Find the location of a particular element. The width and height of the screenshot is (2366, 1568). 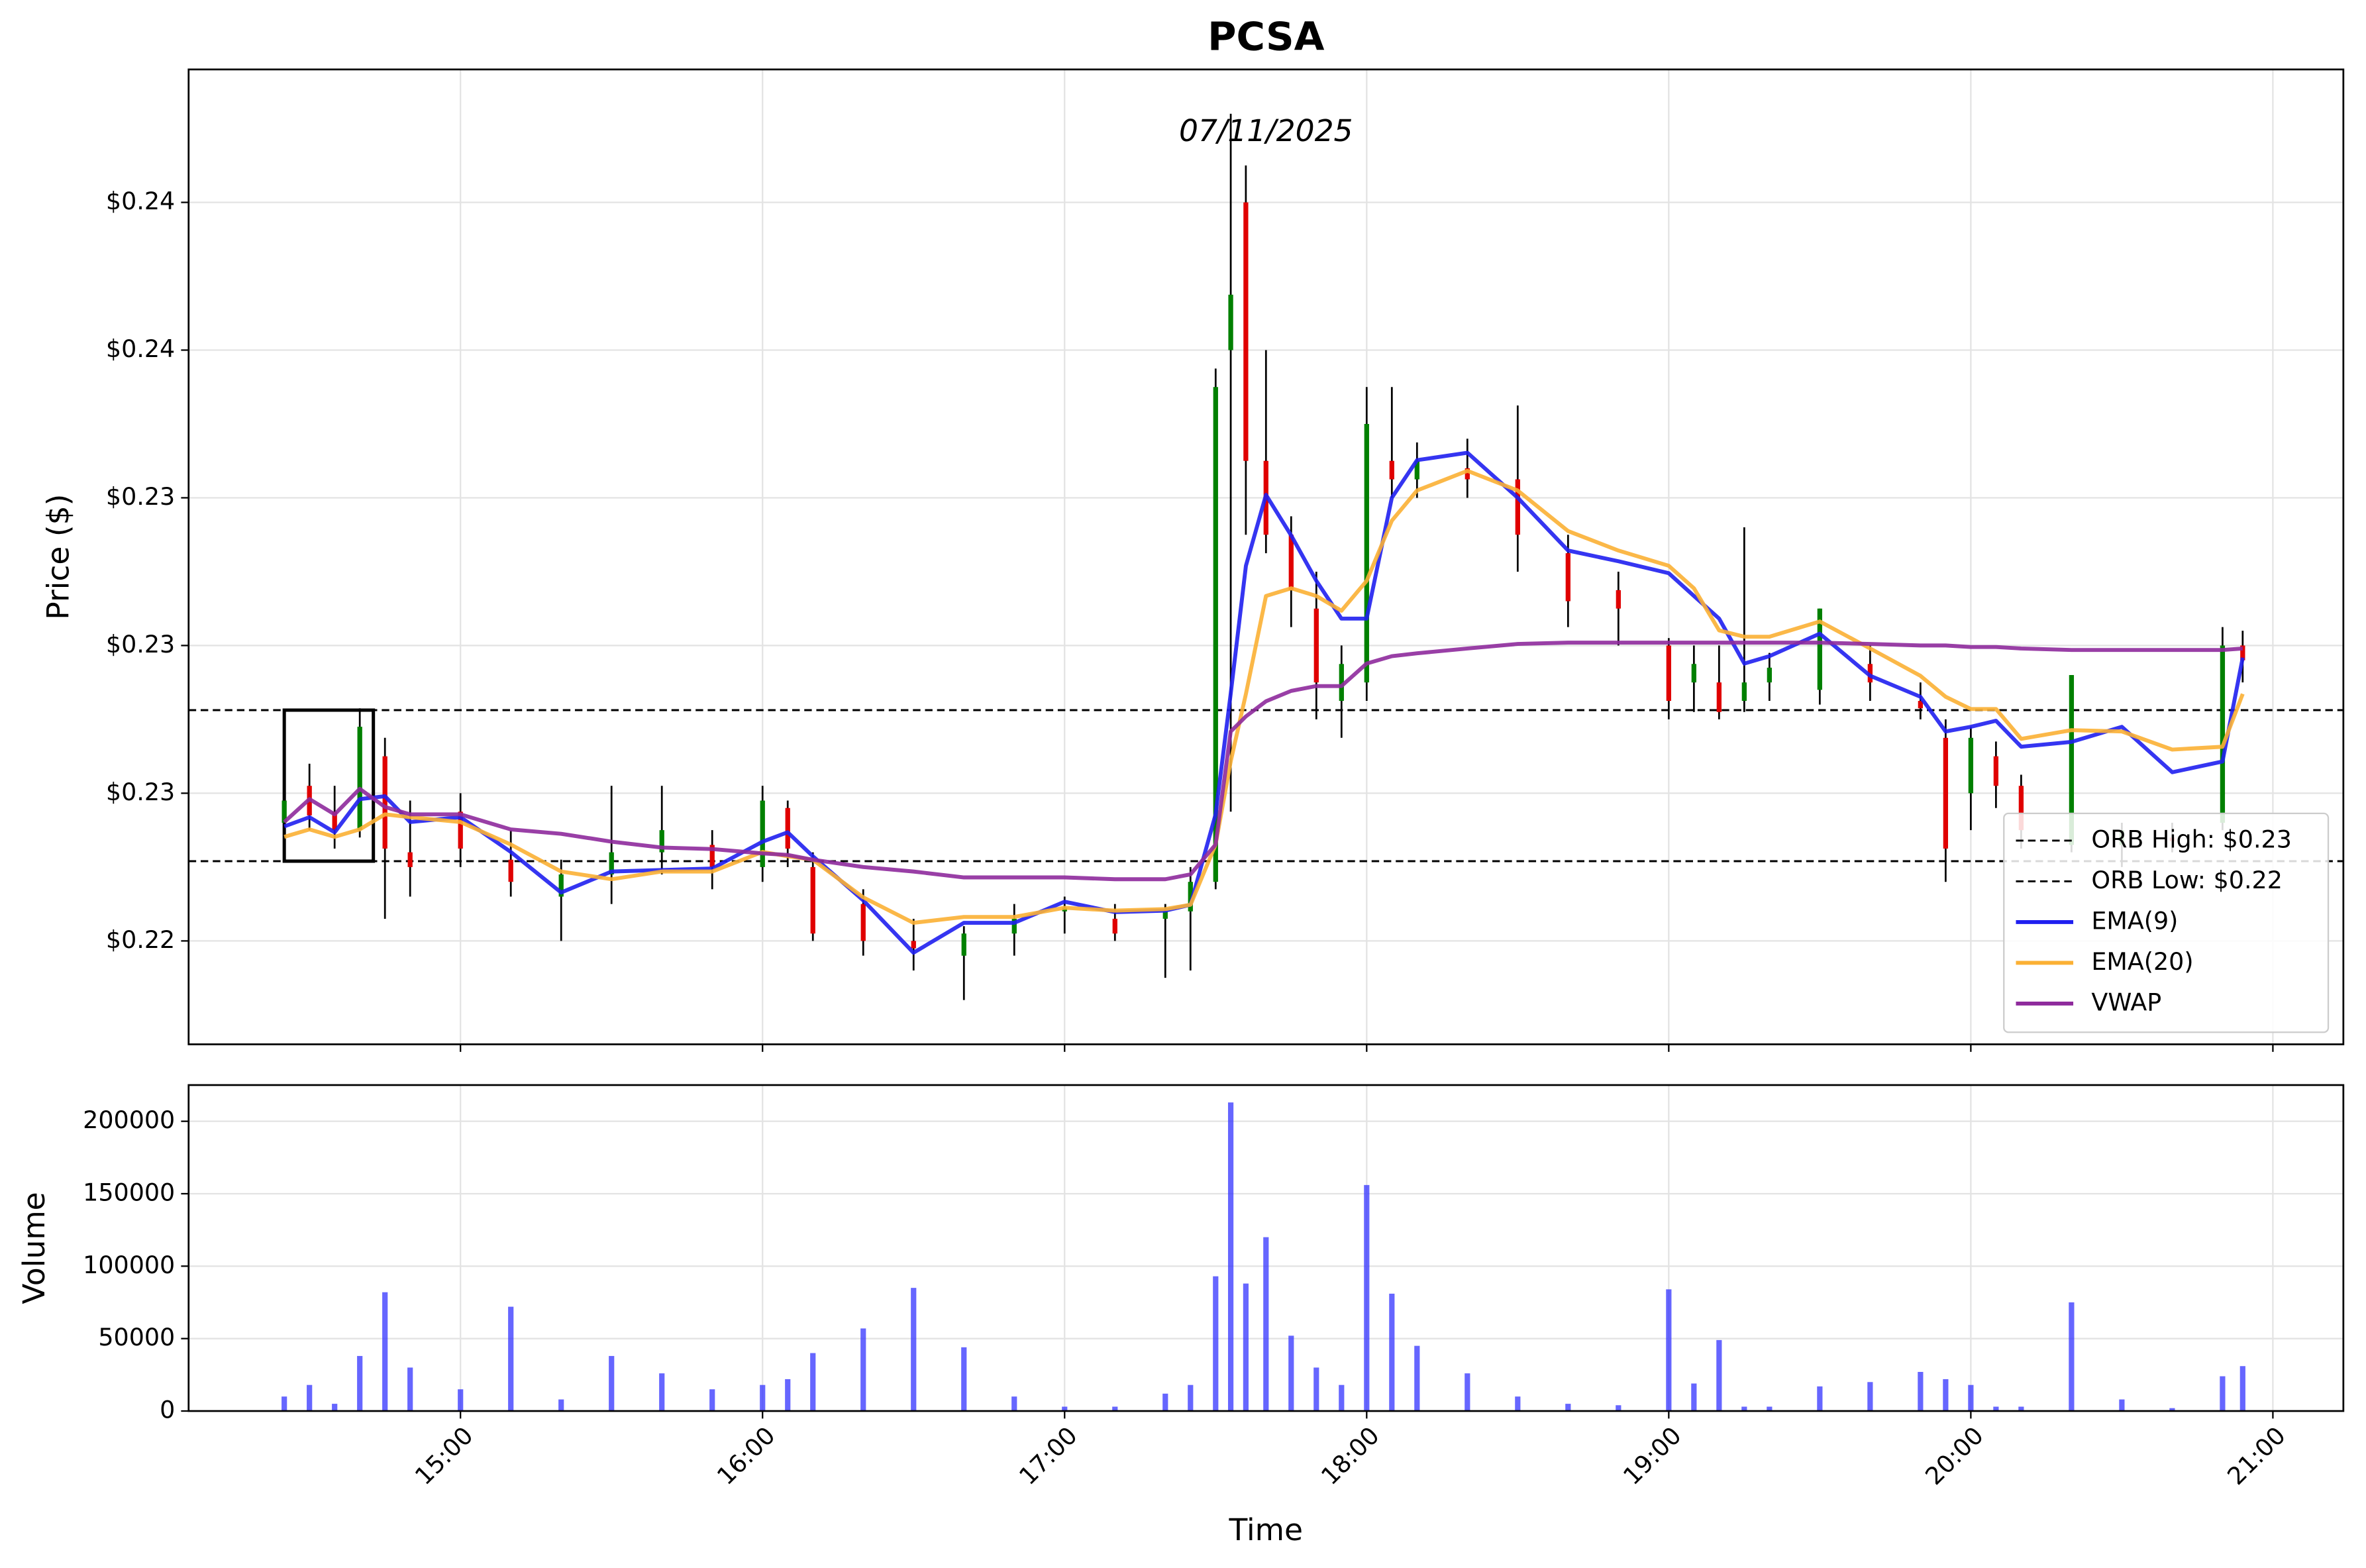

y-tick-label: $0.22 is located at coordinates (140, 940).